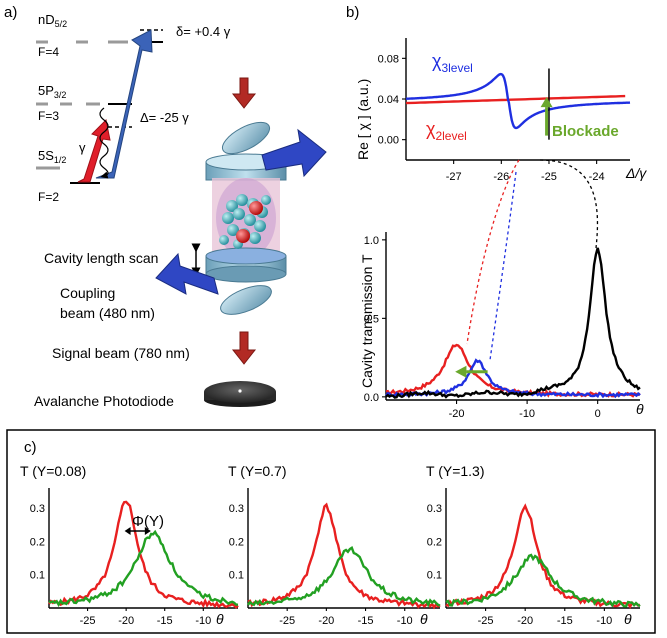  What do you see at coordinates (246, 256) in the screenshot?
I see `cavity-bottom-face` at bounding box center [246, 256].